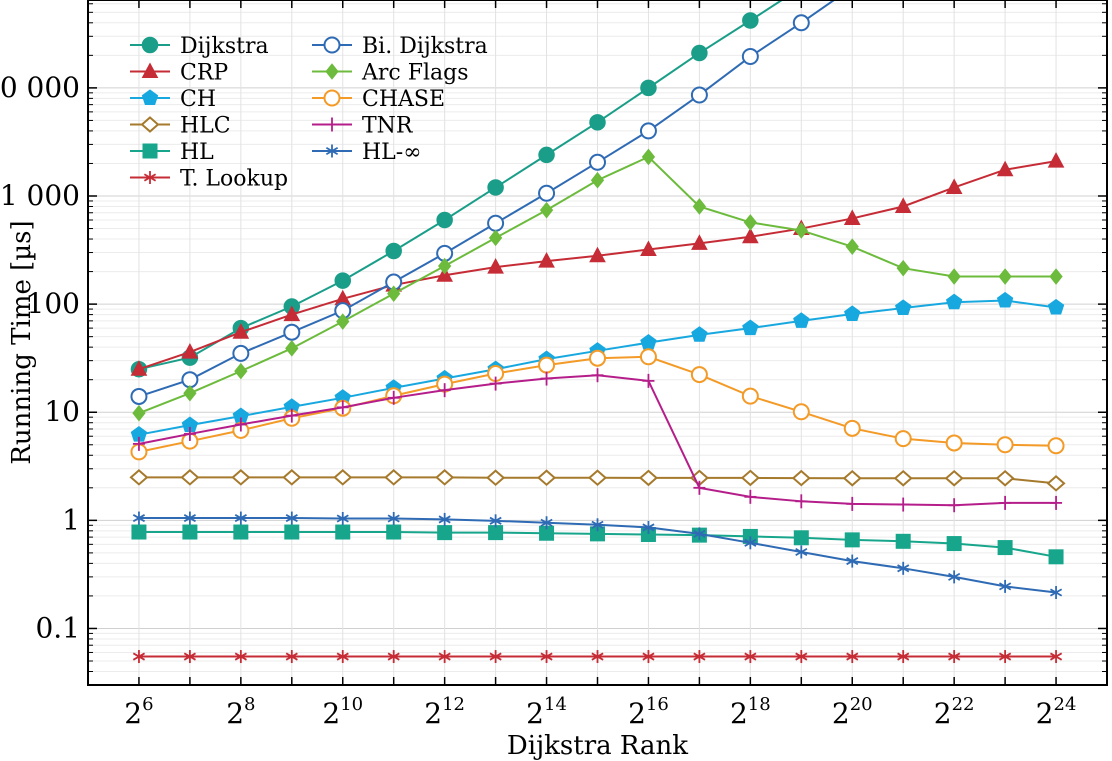 The height and width of the screenshot is (761, 1112). I want to click on legend-label: Arc Flags, so click(415, 73).